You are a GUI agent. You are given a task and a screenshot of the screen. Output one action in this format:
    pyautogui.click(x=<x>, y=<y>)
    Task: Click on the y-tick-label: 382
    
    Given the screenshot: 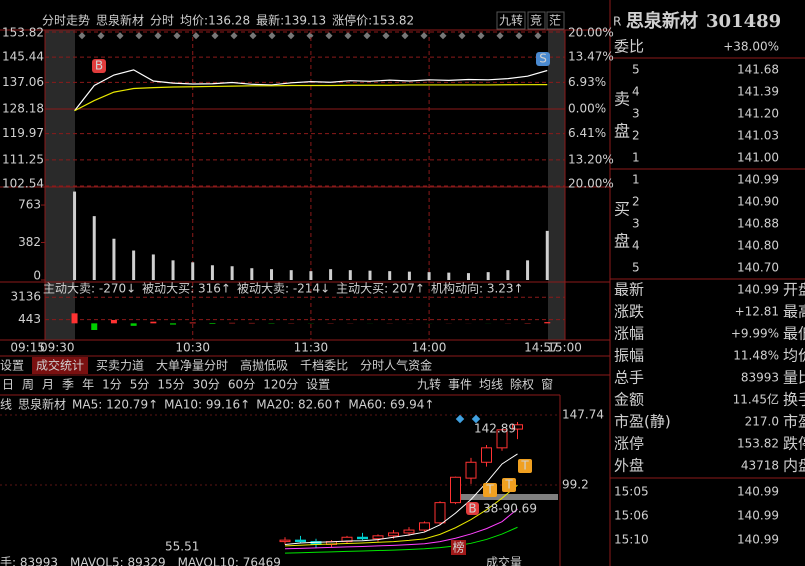 What is the action you would take?
    pyautogui.click(x=29, y=242)
    